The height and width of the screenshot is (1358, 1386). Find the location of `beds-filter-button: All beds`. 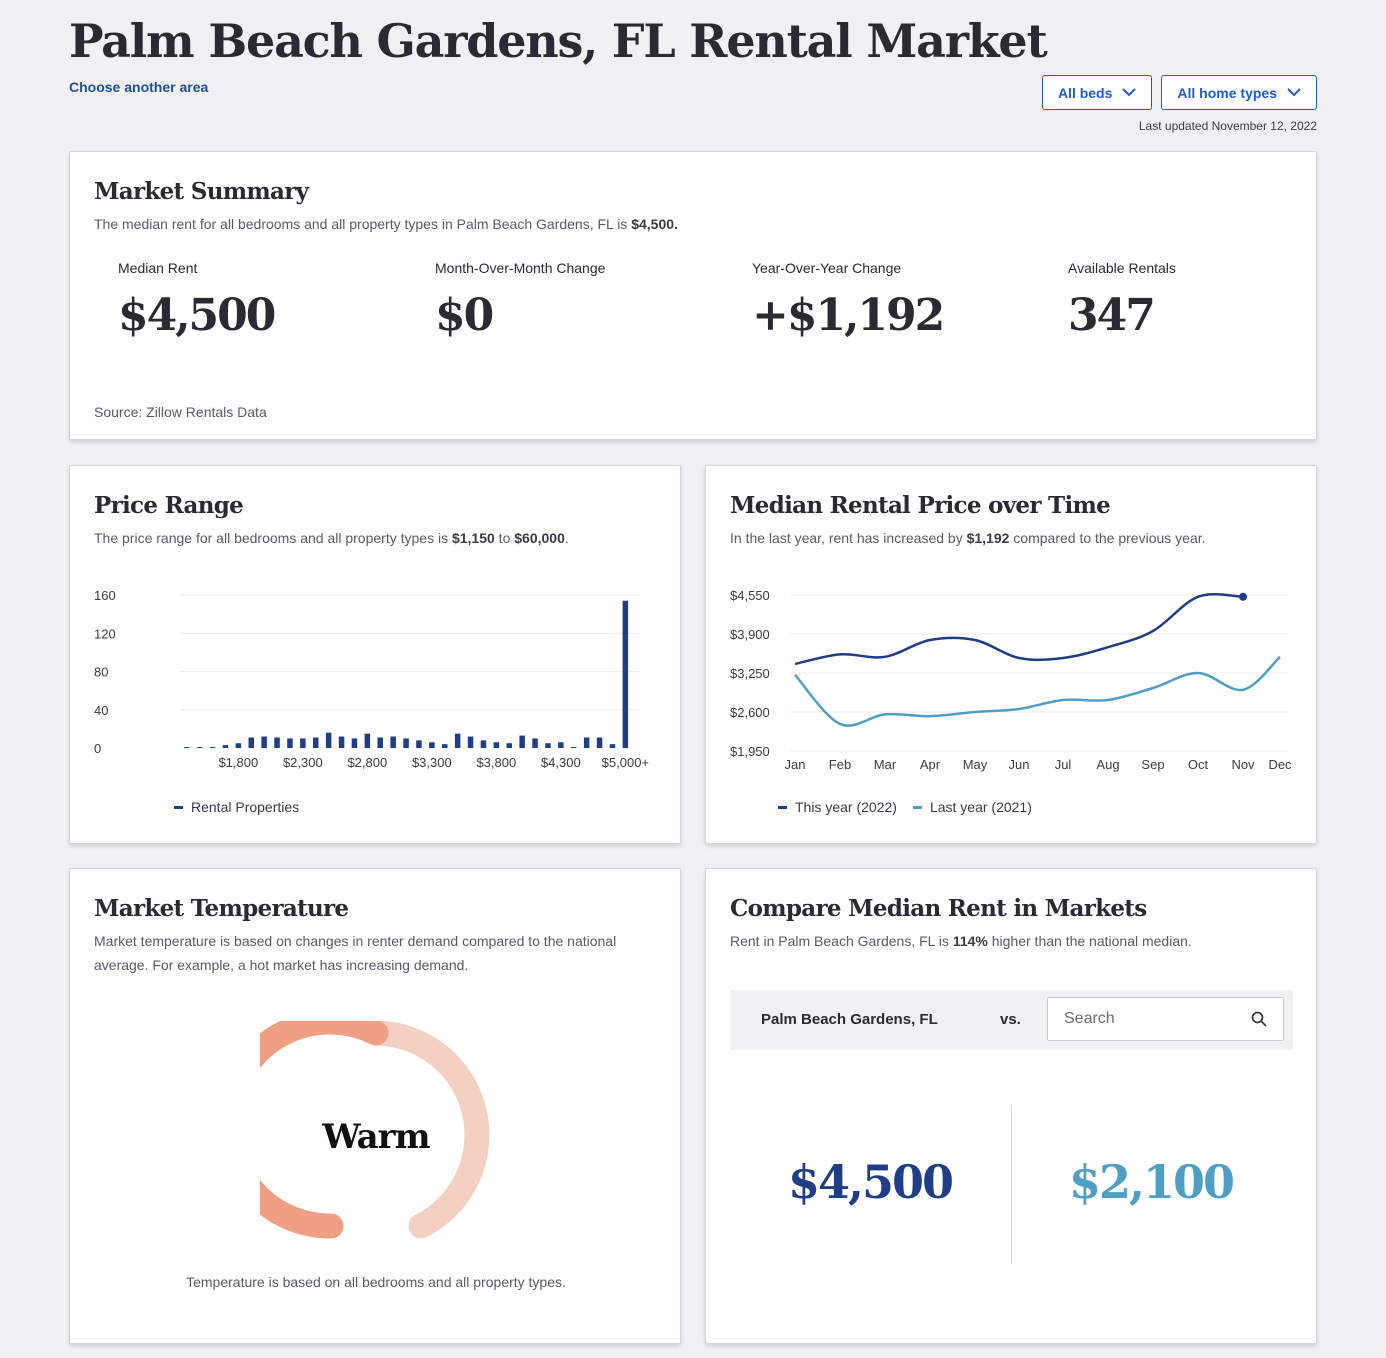

beds-filter-button: All beds is located at coordinates (1097, 92).